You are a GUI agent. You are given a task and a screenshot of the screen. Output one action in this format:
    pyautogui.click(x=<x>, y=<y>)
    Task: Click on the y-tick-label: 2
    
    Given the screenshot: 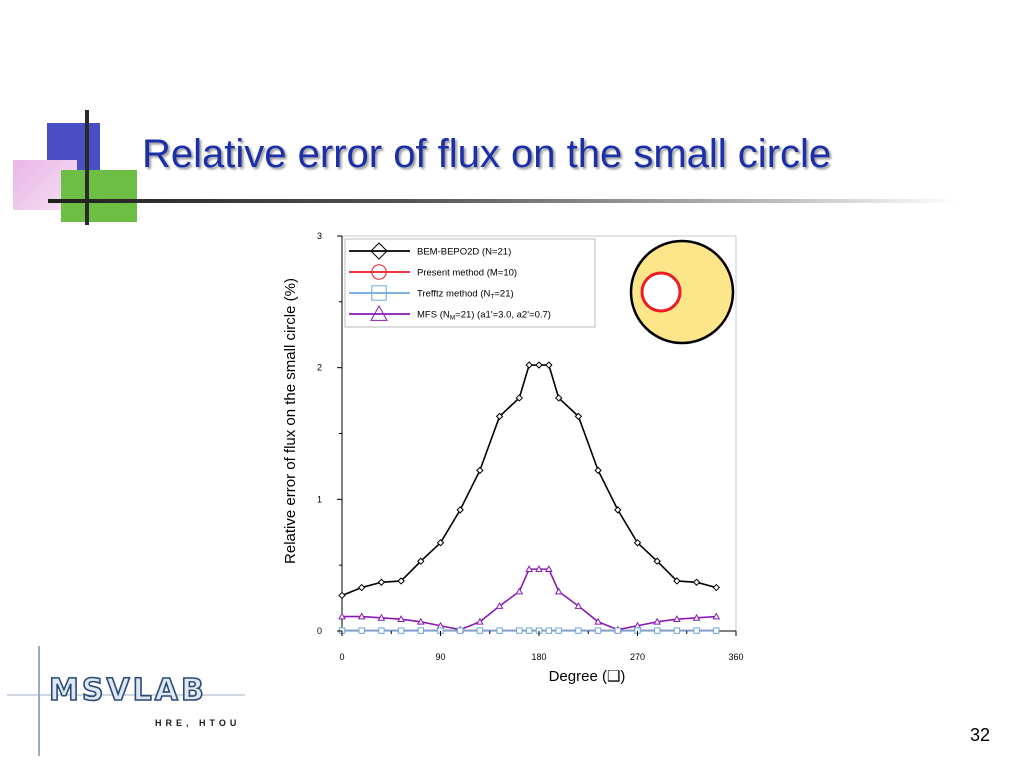 What is the action you would take?
    pyautogui.click(x=319, y=368)
    